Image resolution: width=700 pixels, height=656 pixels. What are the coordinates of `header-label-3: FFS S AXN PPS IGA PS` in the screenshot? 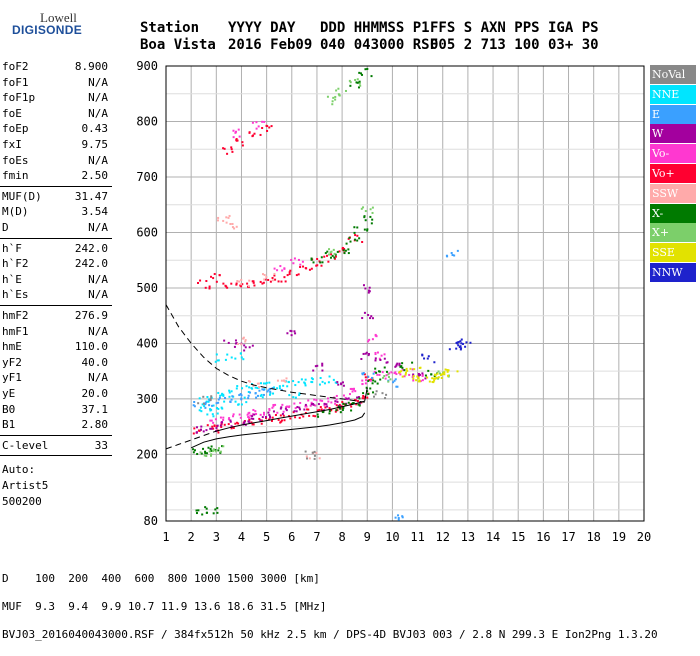 It's located at (514, 28).